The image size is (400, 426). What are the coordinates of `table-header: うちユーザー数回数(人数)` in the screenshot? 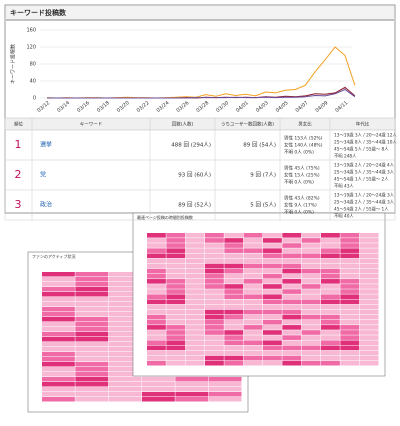 It's located at (247, 124).